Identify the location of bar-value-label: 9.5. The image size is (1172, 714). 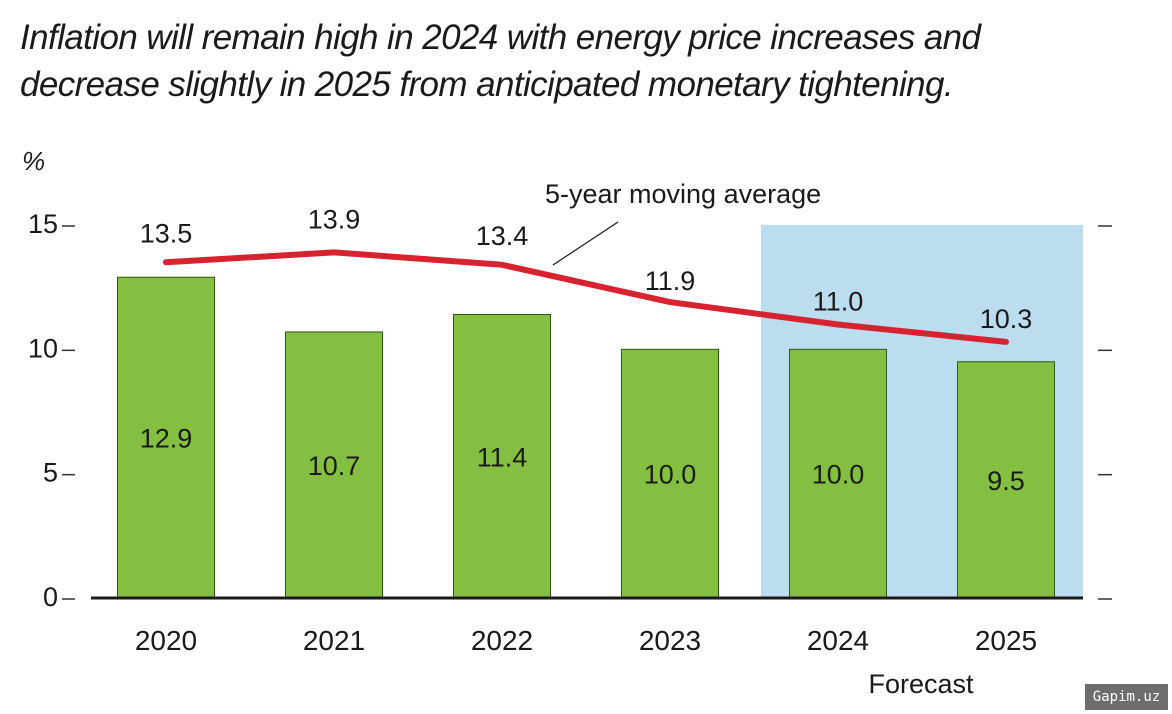
(1006, 481).